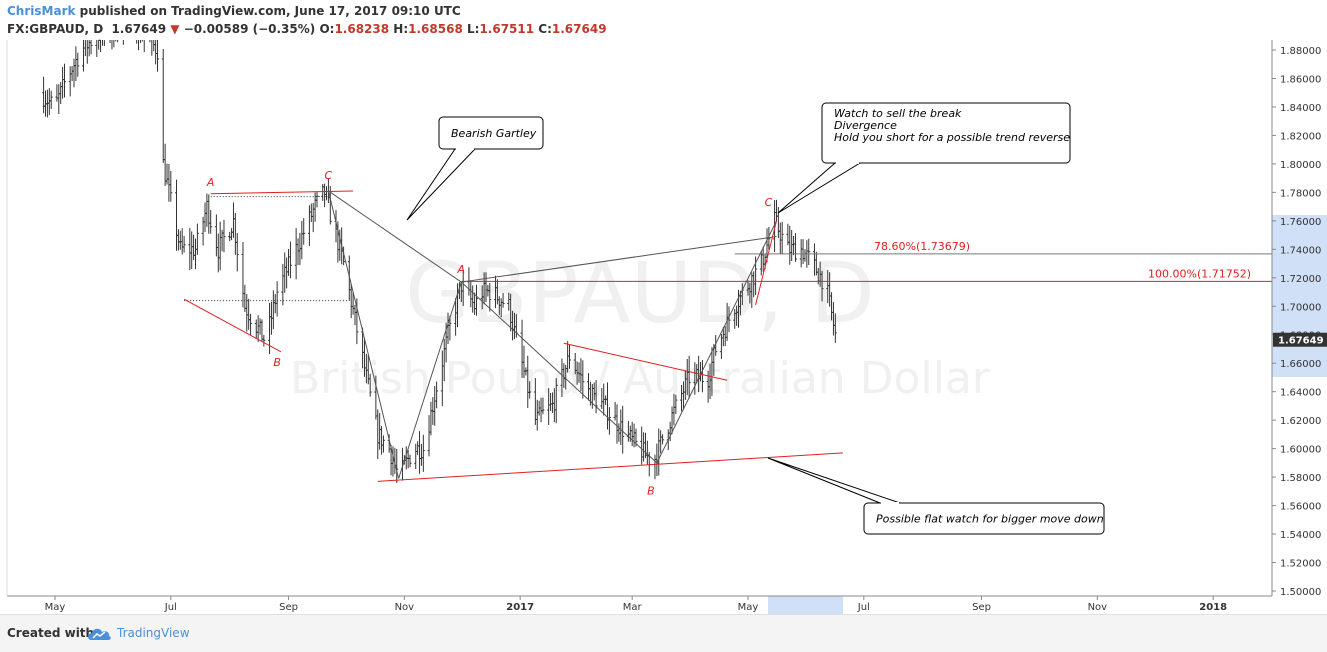 The height and width of the screenshot is (652, 1327). What do you see at coordinates (327, 29) in the screenshot?
I see `open-label: O:` at bounding box center [327, 29].